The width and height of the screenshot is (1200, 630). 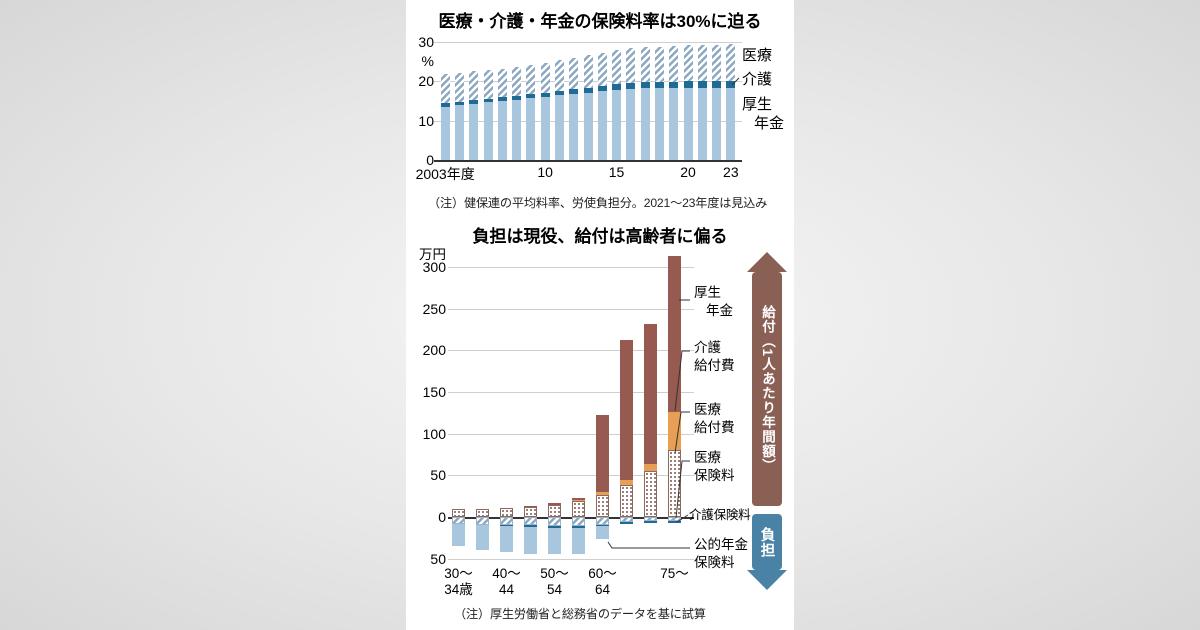 What do you see at coordinates (434, 350) in the screenshot?
I see `c2-y-tick-label: 200` at bounding box center [434, 350].